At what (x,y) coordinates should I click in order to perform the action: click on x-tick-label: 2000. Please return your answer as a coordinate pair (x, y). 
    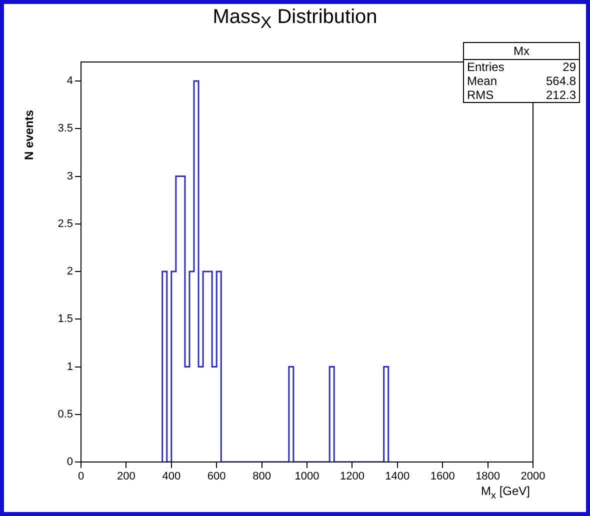
    Looking at the image, I should click on (533, 476).